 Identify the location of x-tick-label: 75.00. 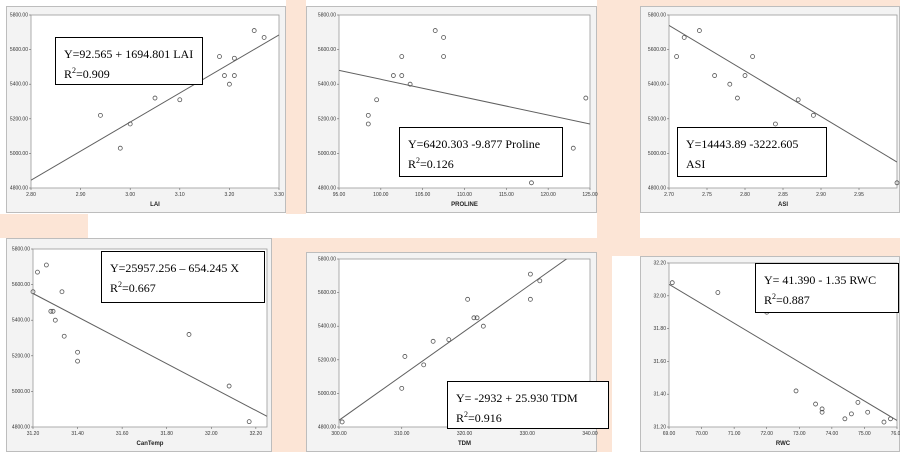
(864, 434).